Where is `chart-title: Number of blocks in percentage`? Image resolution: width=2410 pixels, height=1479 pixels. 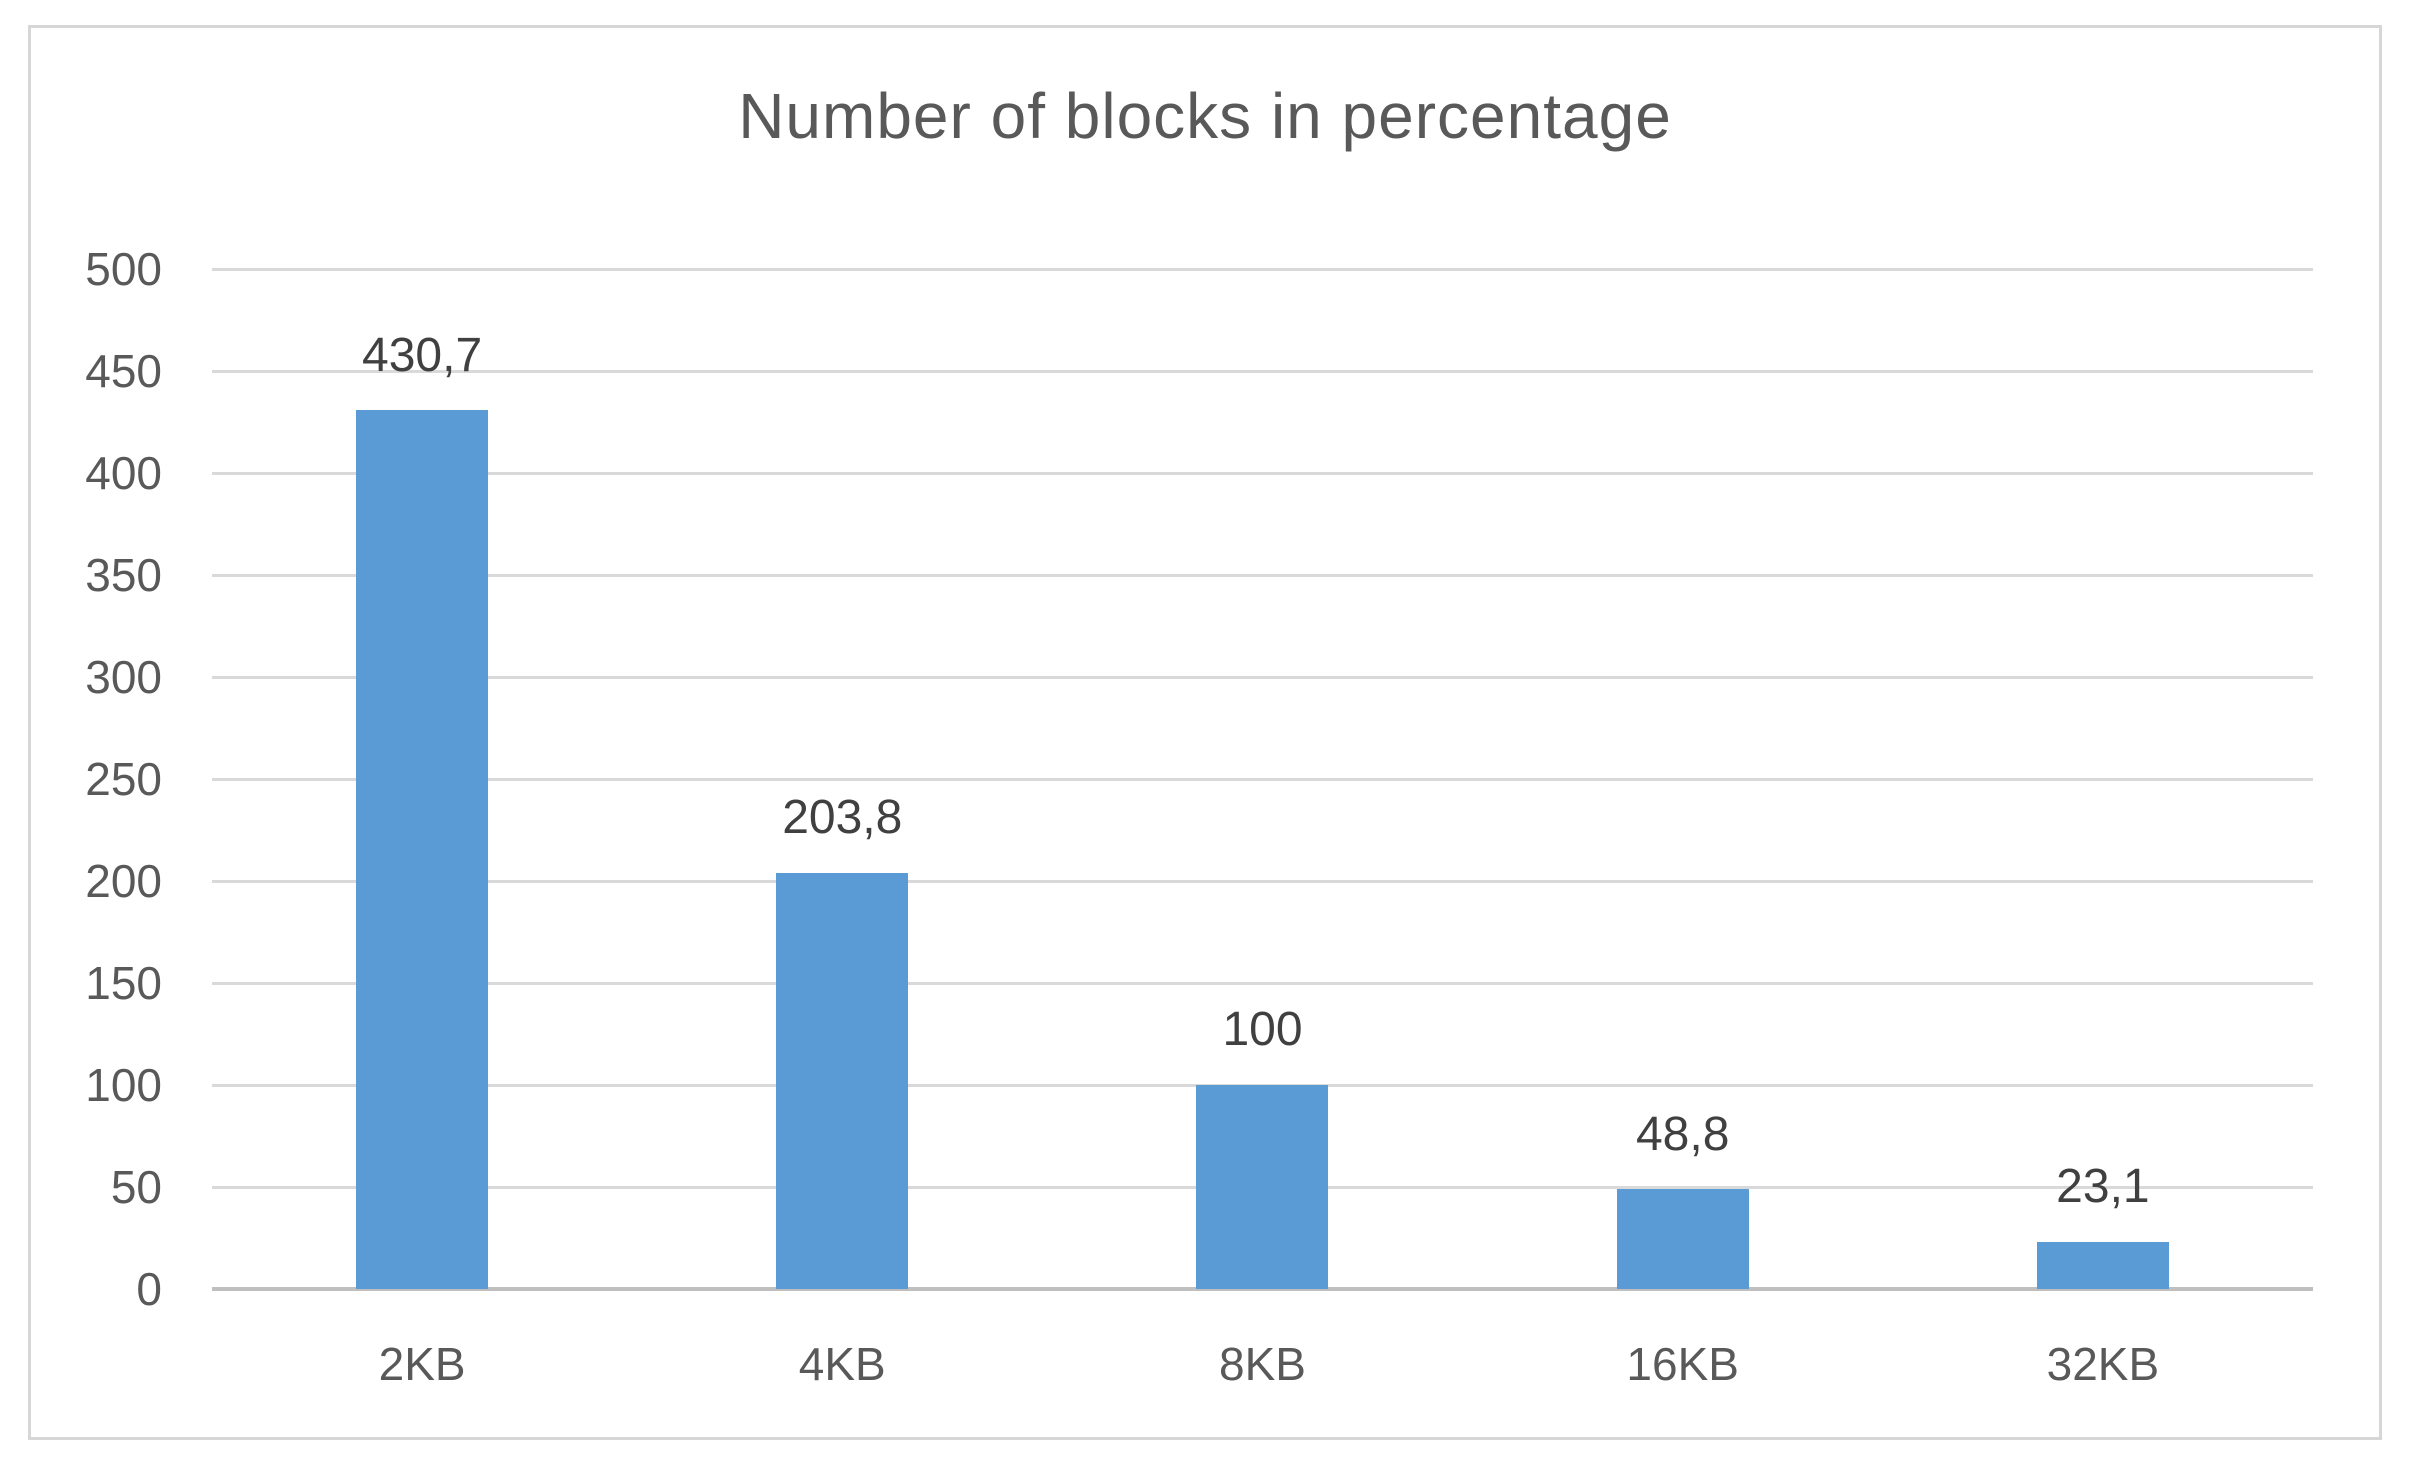
chart-title: Number of blocks in percentage is located at coordinates (1205, 116).